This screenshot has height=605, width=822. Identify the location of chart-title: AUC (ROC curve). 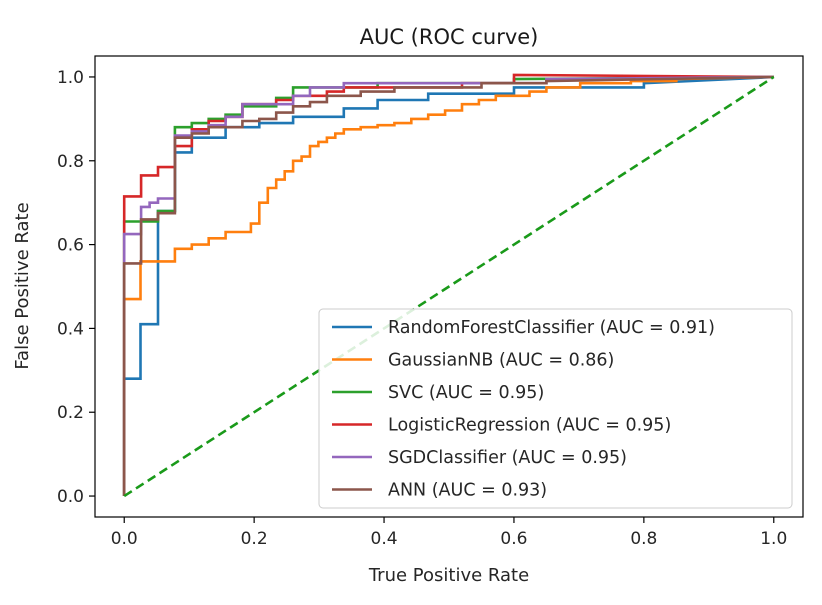
(449, 37).